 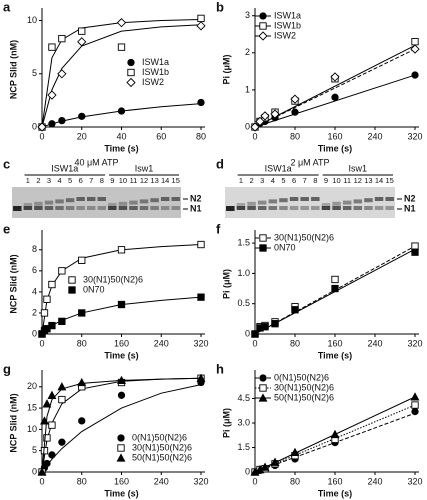 I want to click on band-label: N2, so click(x=410, y=198).